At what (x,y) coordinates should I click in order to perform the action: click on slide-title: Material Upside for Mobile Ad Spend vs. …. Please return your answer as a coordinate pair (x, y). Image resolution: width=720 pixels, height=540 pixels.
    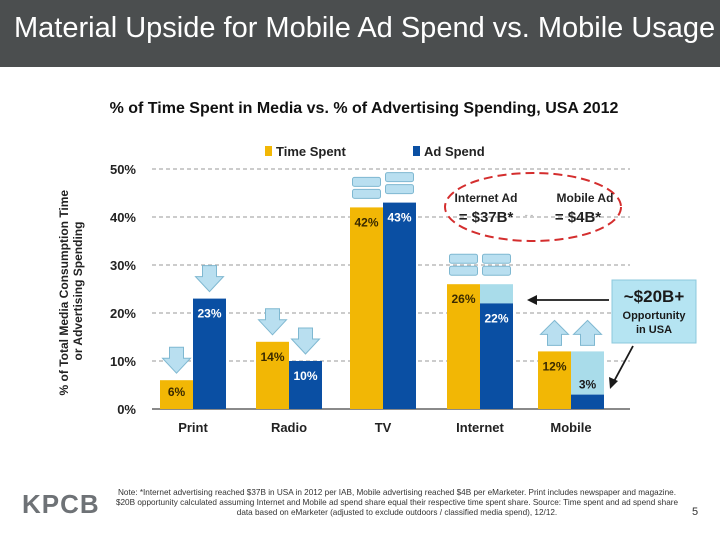
    Looking at the image, I should click on (365, 28).